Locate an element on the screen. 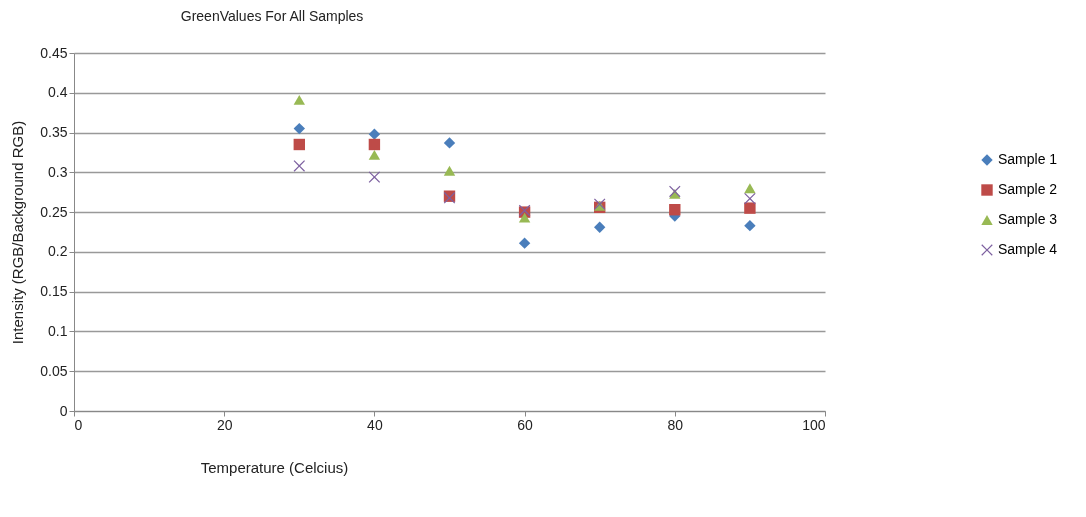 This screenshot has width=1086, height=517. x-tick-label: 80 is located at coordinates (675, 424).